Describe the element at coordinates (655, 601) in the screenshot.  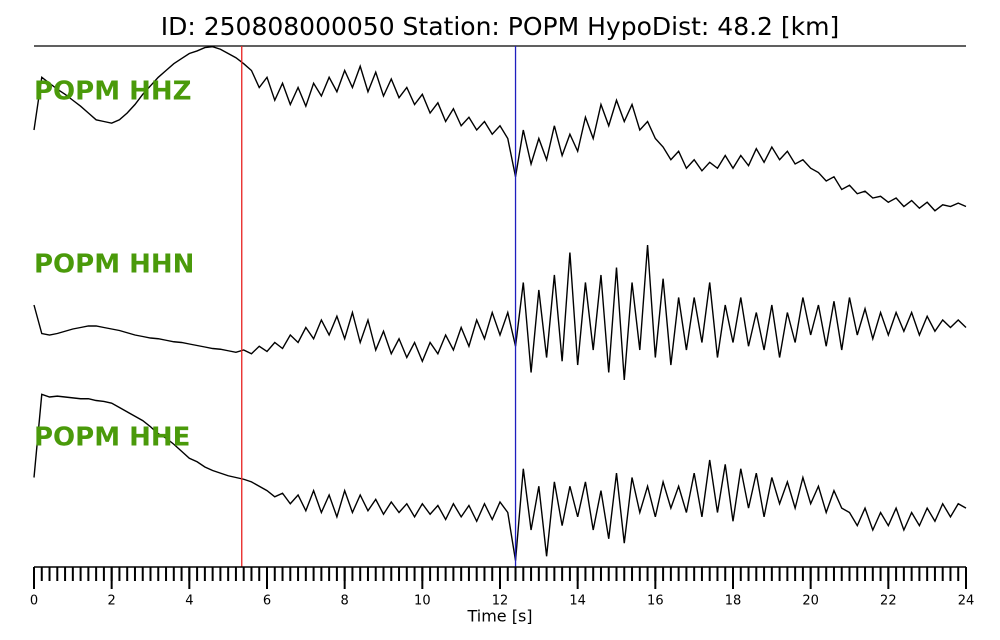
I see `x-tick-label: 16` at that location.